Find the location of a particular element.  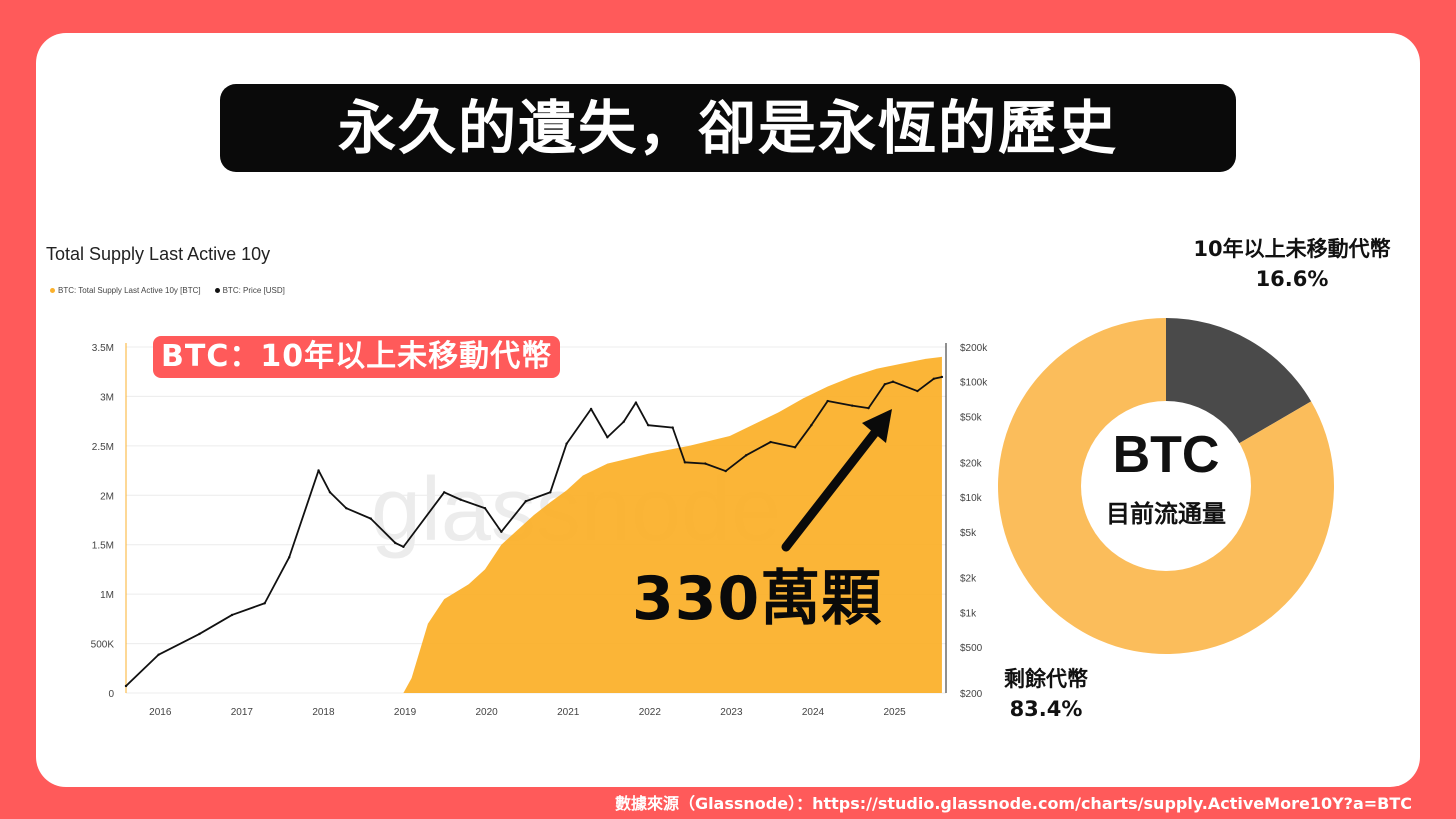

x-tick-label: 2023 is located at coordinates (731, 712).